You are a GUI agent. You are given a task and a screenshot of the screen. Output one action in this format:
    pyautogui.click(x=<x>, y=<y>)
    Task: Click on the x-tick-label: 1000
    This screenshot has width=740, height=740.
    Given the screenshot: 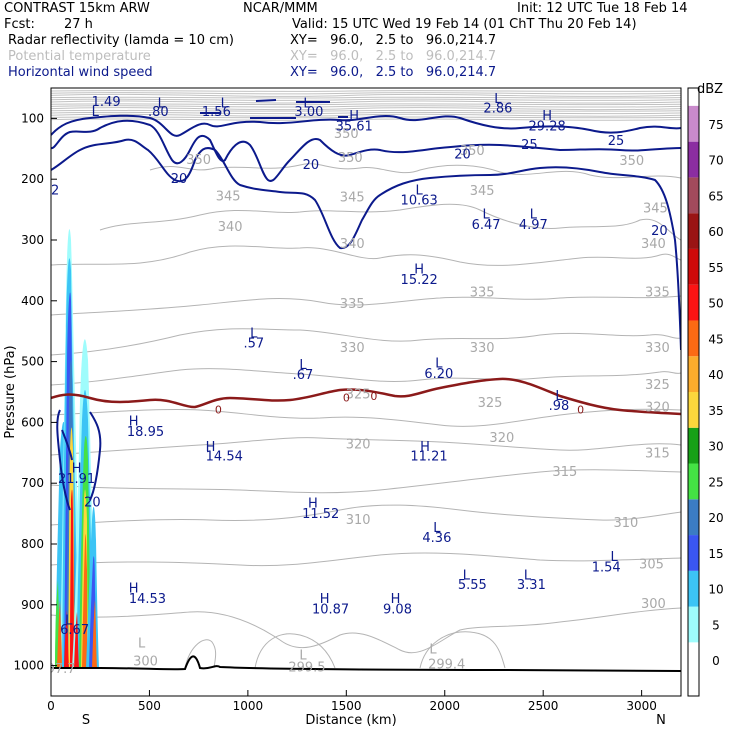 What is the action you would take?
    pyautogui.click(x=248, y=706)
    